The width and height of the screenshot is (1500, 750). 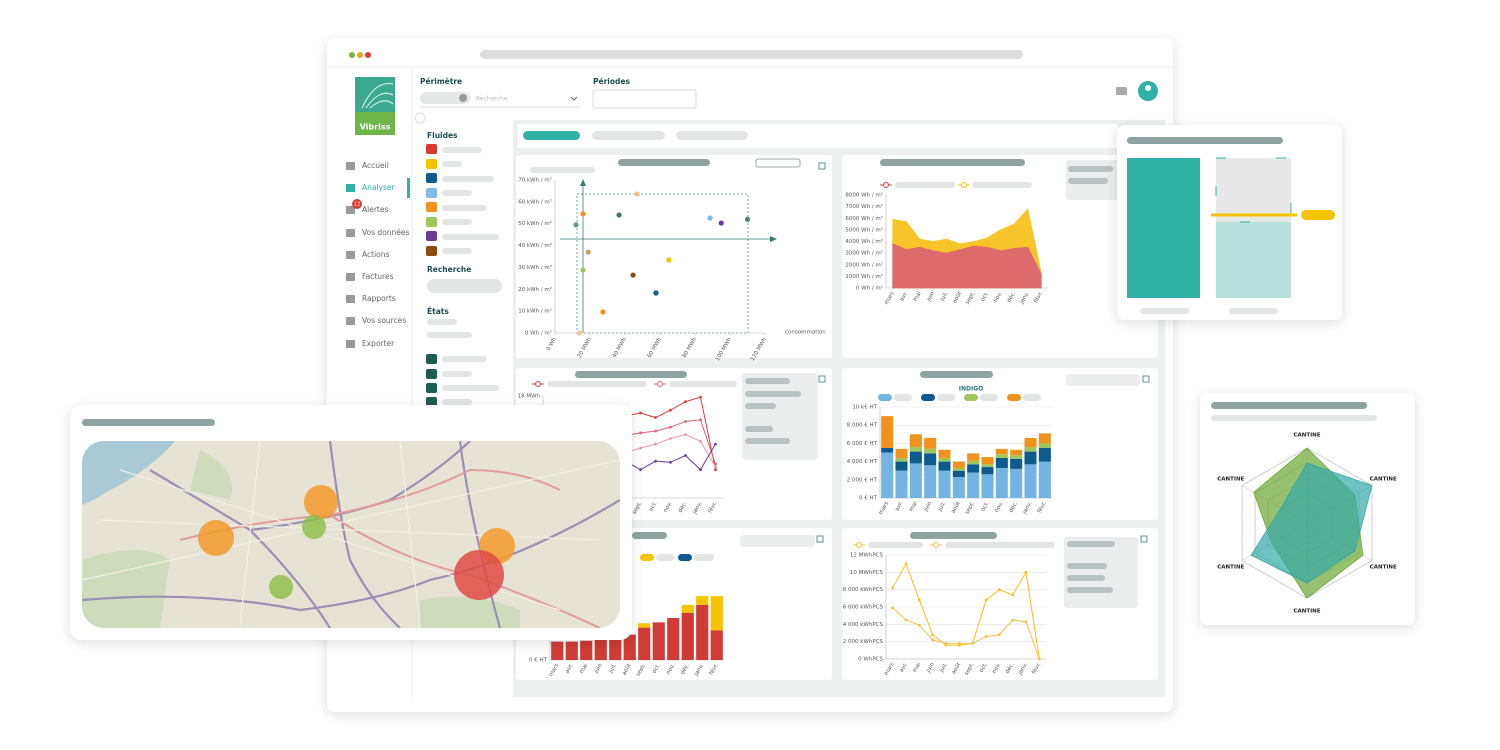 I want to click on panel-heading: Fluides, so click(x=442, y=135).